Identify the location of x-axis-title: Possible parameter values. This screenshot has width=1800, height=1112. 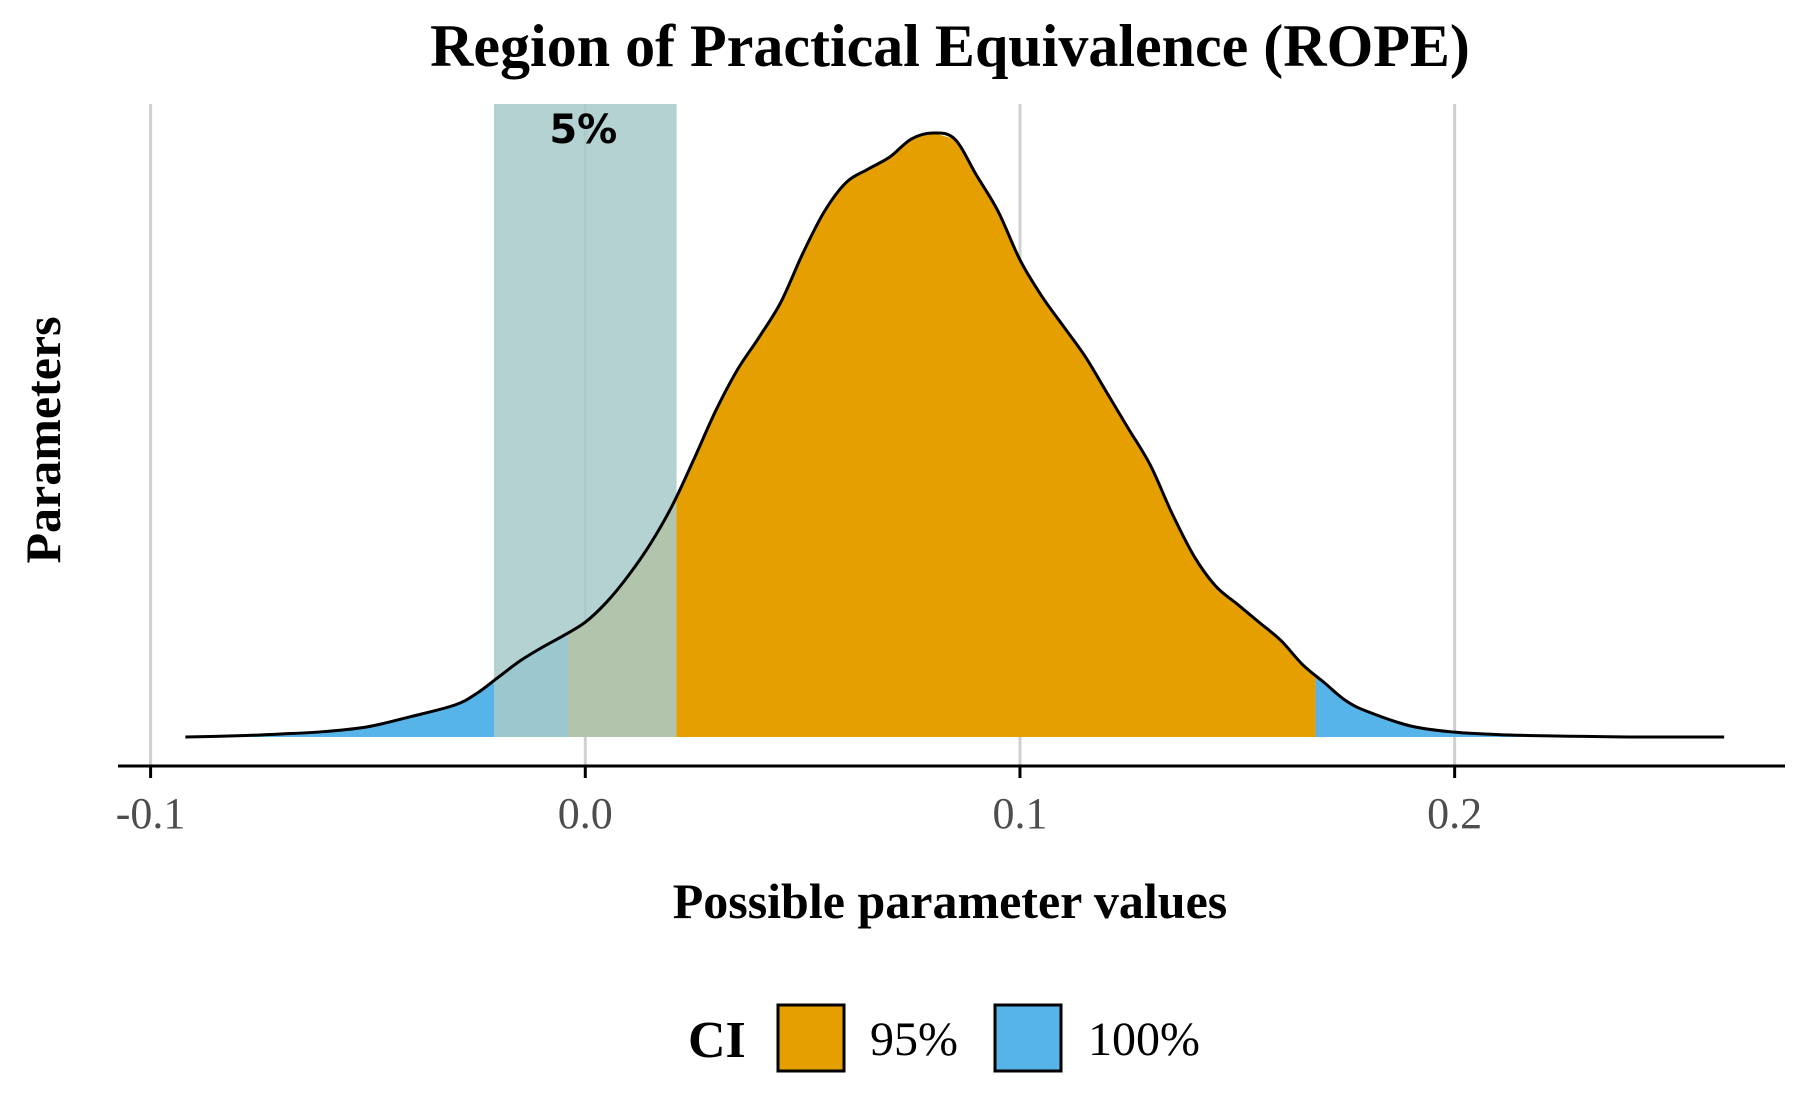
(950, 901).